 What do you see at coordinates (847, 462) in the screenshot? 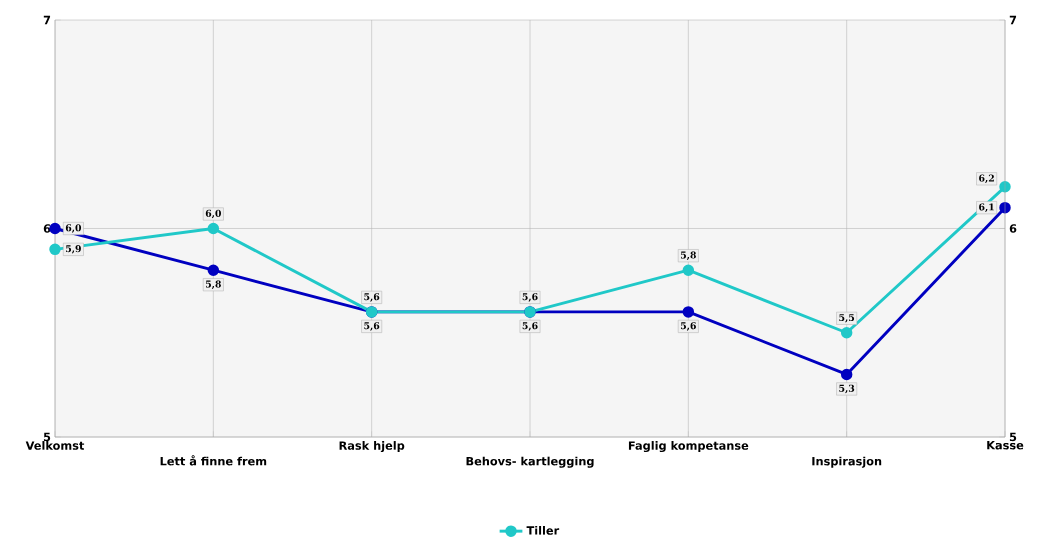
I see `x-tick-label: Inspirasjon` at bounding box center [847, 462].